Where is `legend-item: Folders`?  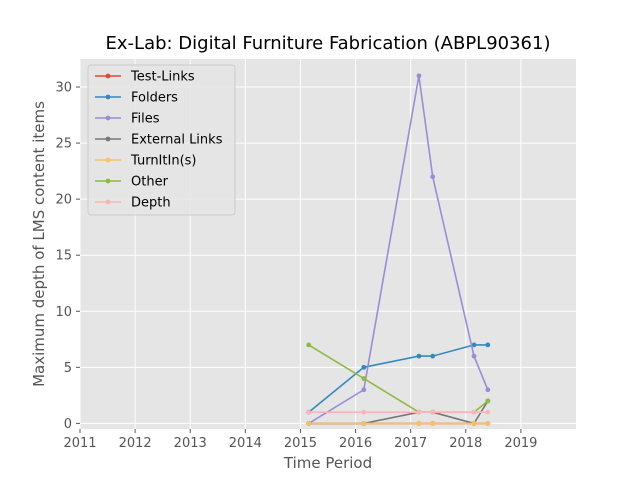
legend-item: Folders is located at coordinates (136, 98).